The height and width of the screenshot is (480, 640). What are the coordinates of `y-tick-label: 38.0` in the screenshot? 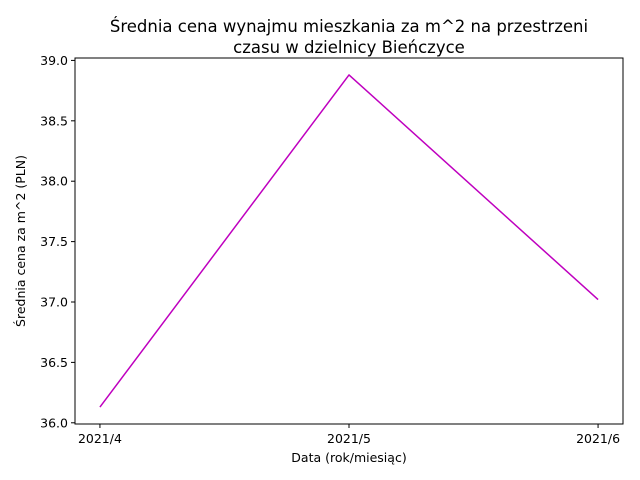 It's located at (54, 181).